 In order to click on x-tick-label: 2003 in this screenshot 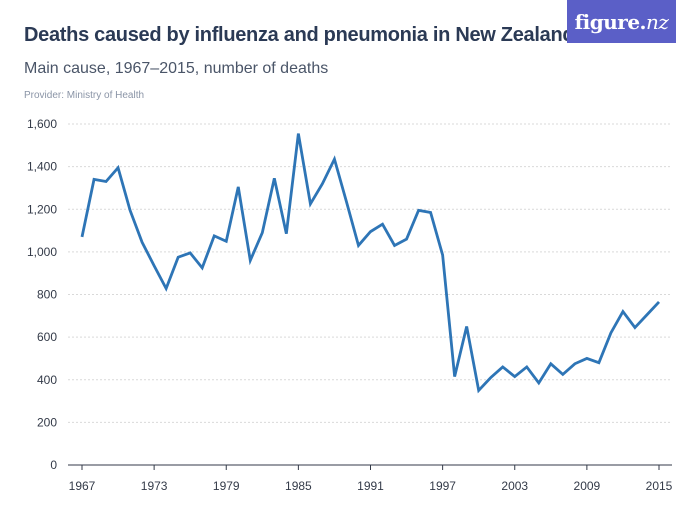, I will do `click(514, 486)`.